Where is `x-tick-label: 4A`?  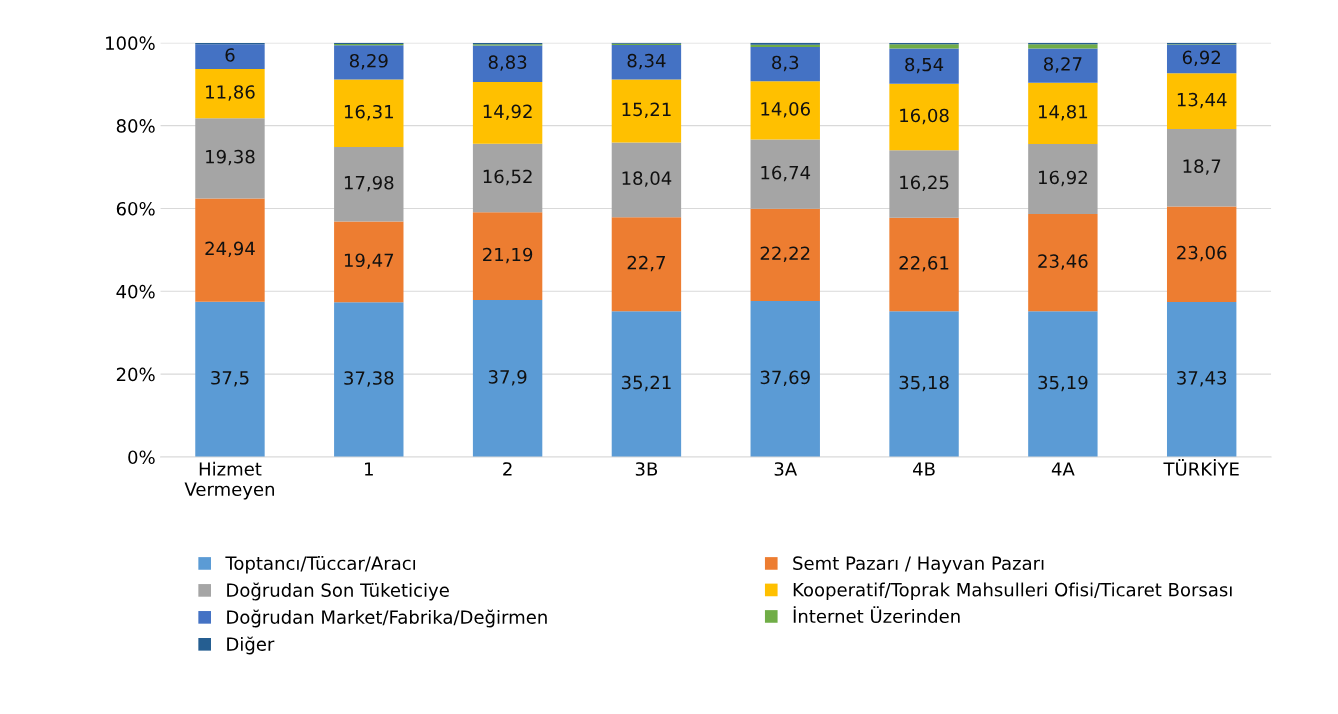 x-tick-label: 4A is located at coordinates (1063, 469).